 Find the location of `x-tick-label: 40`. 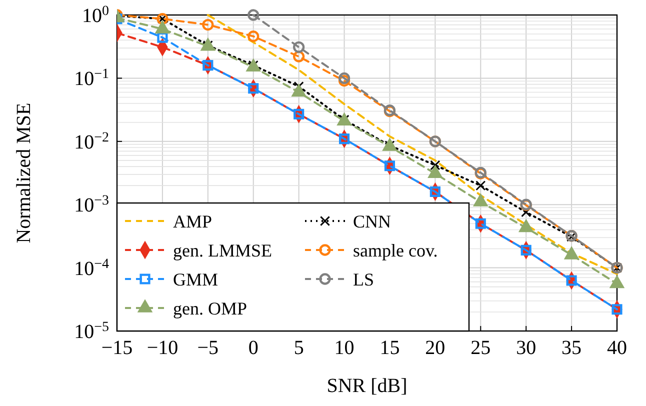

x-tick-label: 40 is located at coordinates (617, 348).